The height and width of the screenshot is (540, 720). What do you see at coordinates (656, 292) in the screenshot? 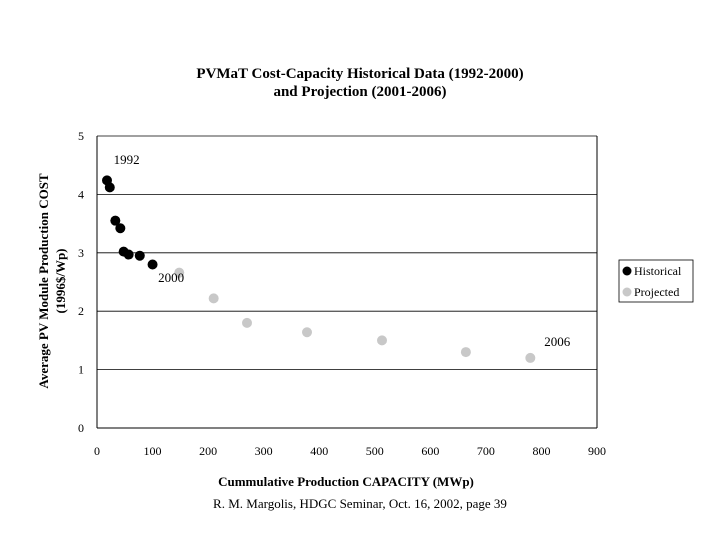
I see `legend-label-projected: Projected` at bounding box center [656, 292].